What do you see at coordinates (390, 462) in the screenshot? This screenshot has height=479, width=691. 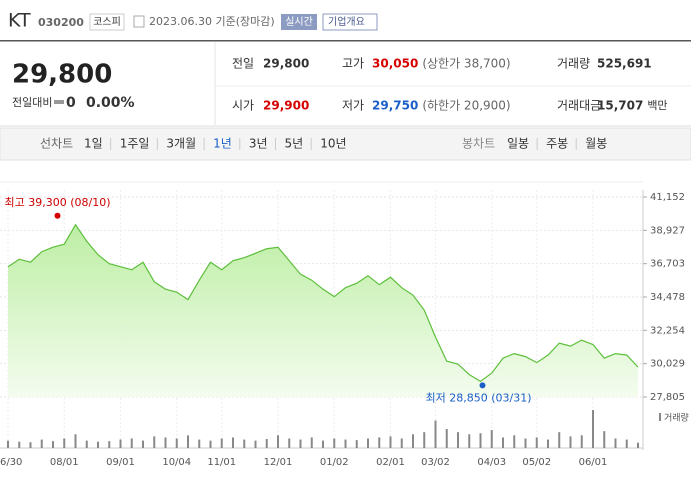 I see `x-tick-label: 02/01` at bounding box center [390, 462].